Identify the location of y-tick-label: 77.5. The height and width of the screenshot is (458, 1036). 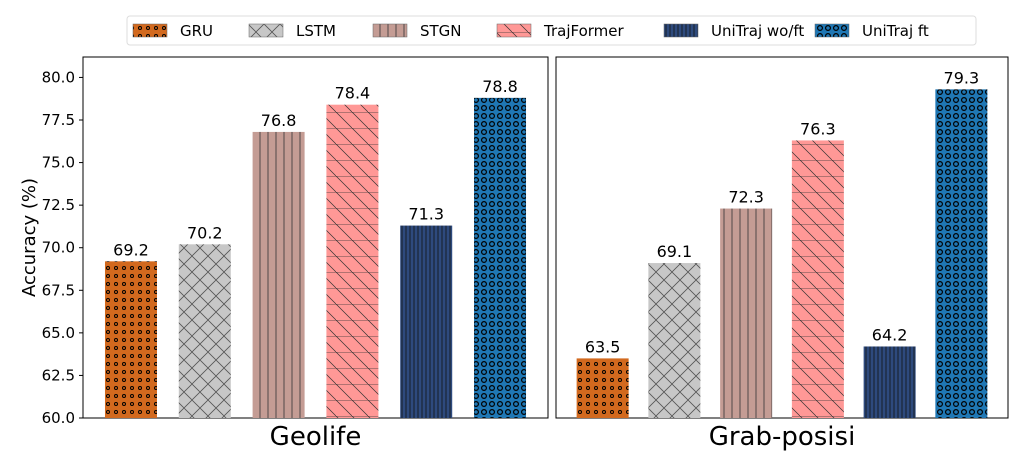
(58, 120).